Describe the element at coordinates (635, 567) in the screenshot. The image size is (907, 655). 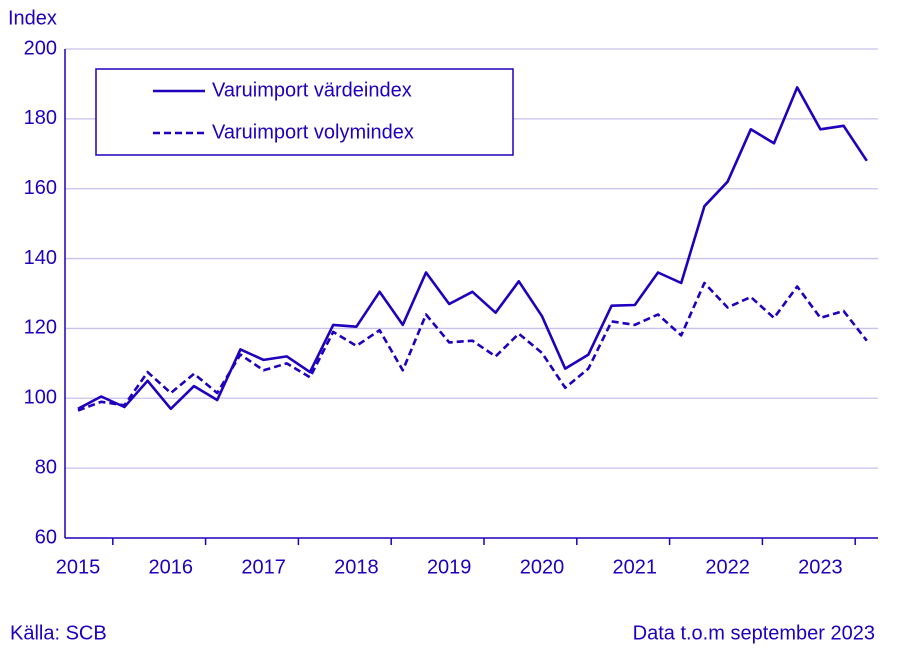
I see `x-tick-label: 2021` at that location.